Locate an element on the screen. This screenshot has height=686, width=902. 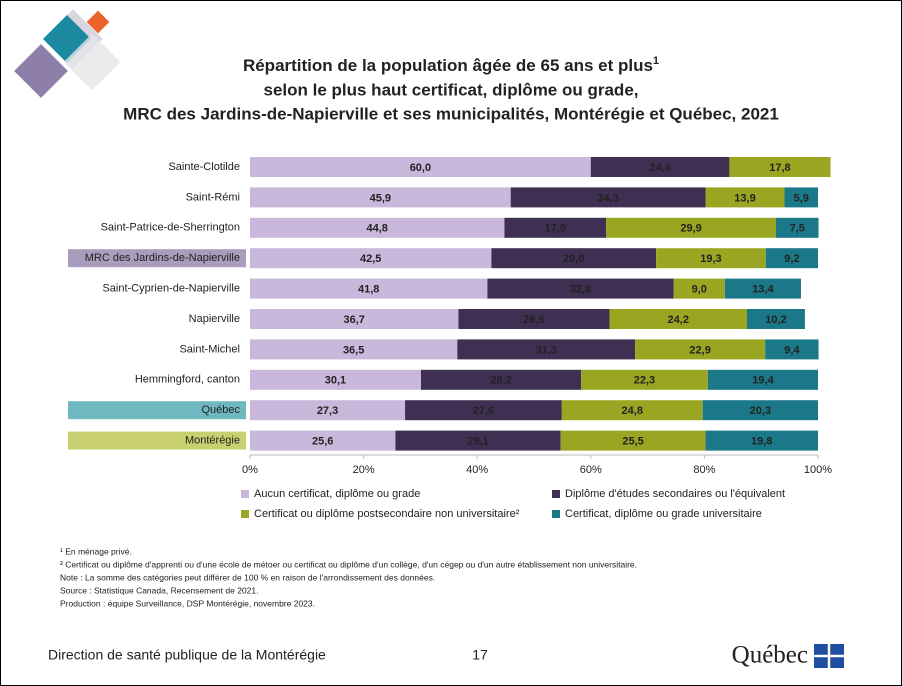
data-label: 36,5 is located at coordinates (353, 350).